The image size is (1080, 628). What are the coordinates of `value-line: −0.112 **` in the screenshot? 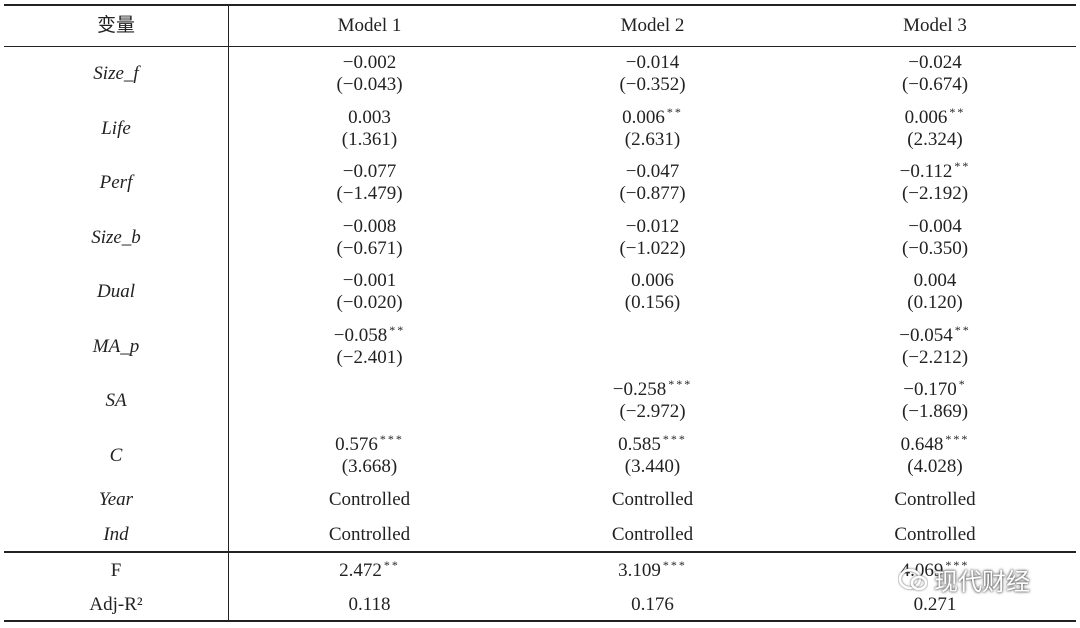 It's located at (935, 171).